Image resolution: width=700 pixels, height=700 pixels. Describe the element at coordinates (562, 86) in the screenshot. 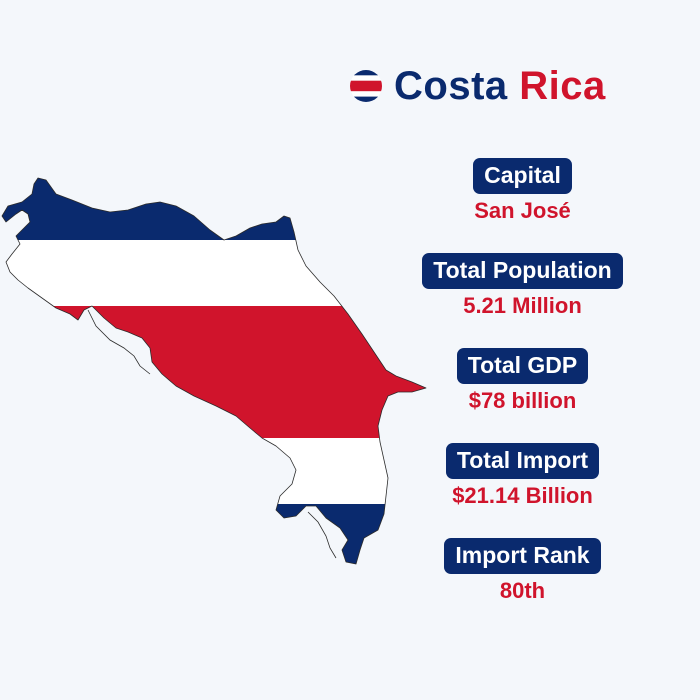

I see `title-word-rica: Rica` at that location.